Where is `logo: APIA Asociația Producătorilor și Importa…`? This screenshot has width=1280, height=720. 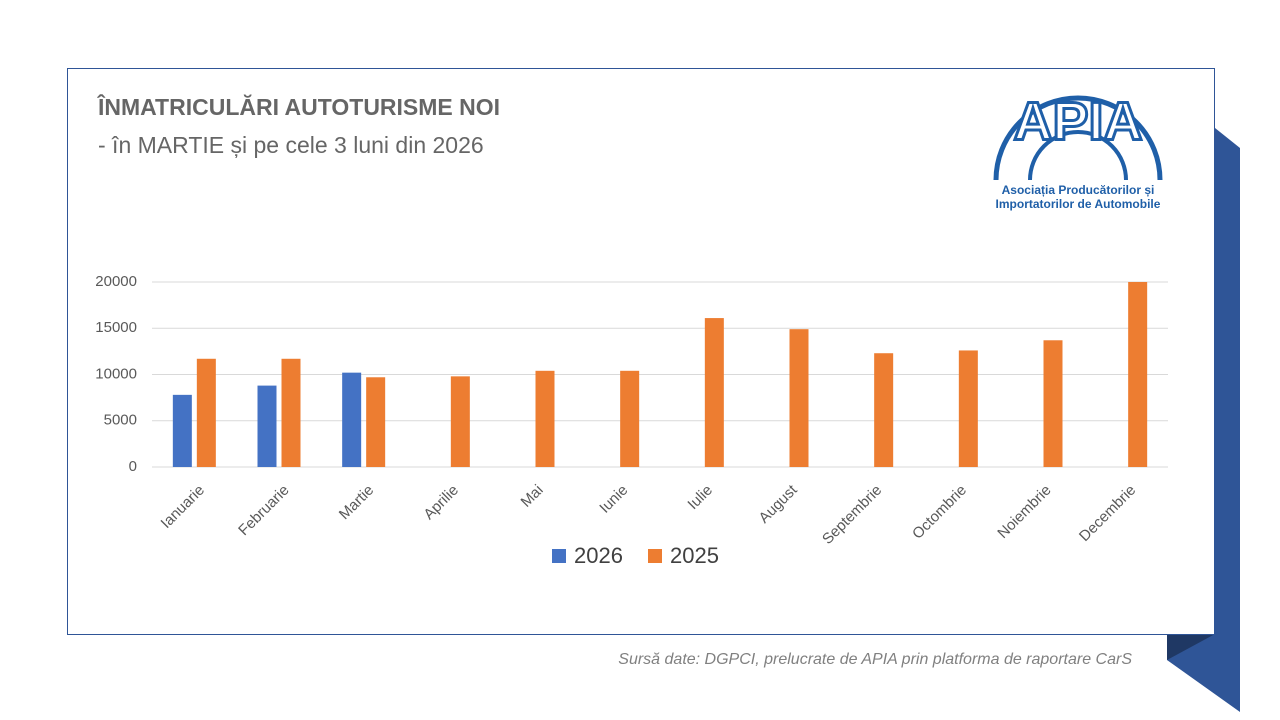
logo: APIA Asociația Producătorilor și Importa… is located at coordinates (1078, 150).